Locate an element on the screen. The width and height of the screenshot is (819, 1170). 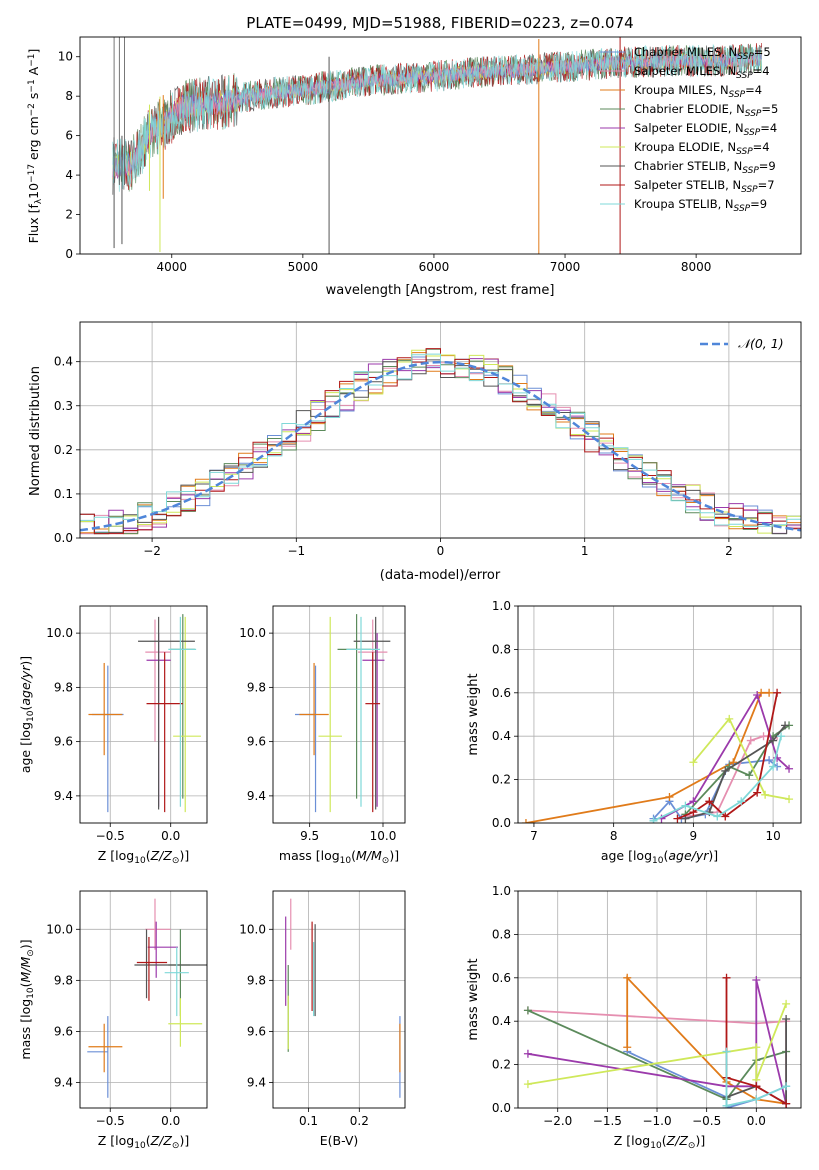
x-tick-label: 2 is located at coordinates (729, 551).